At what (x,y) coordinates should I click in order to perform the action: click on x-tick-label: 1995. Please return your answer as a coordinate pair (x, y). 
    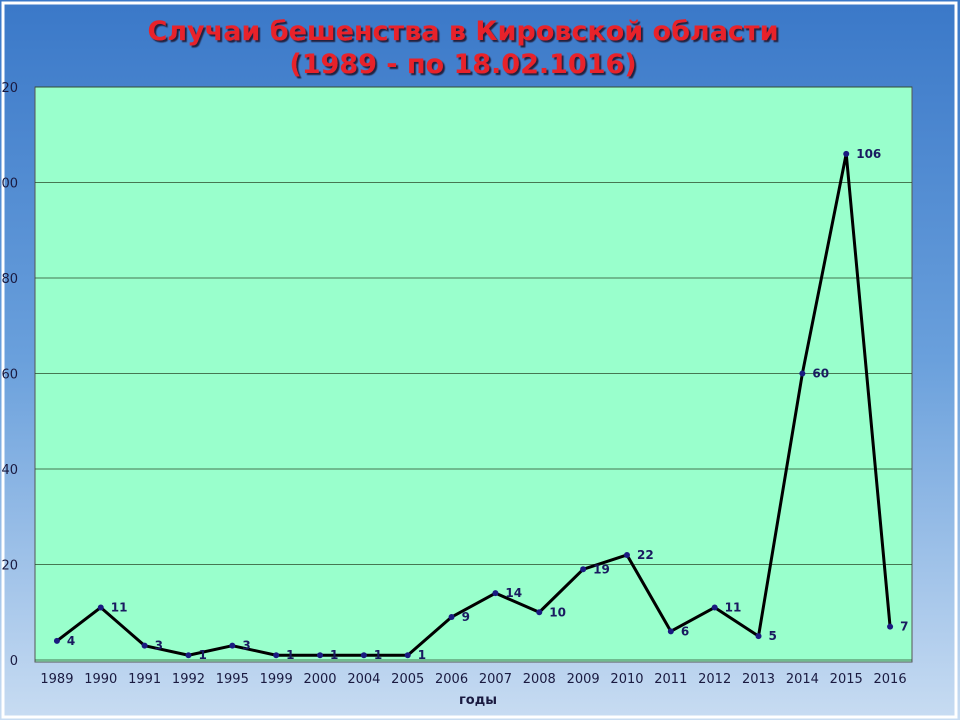
    Looking at the image, I should click on (232, 679).